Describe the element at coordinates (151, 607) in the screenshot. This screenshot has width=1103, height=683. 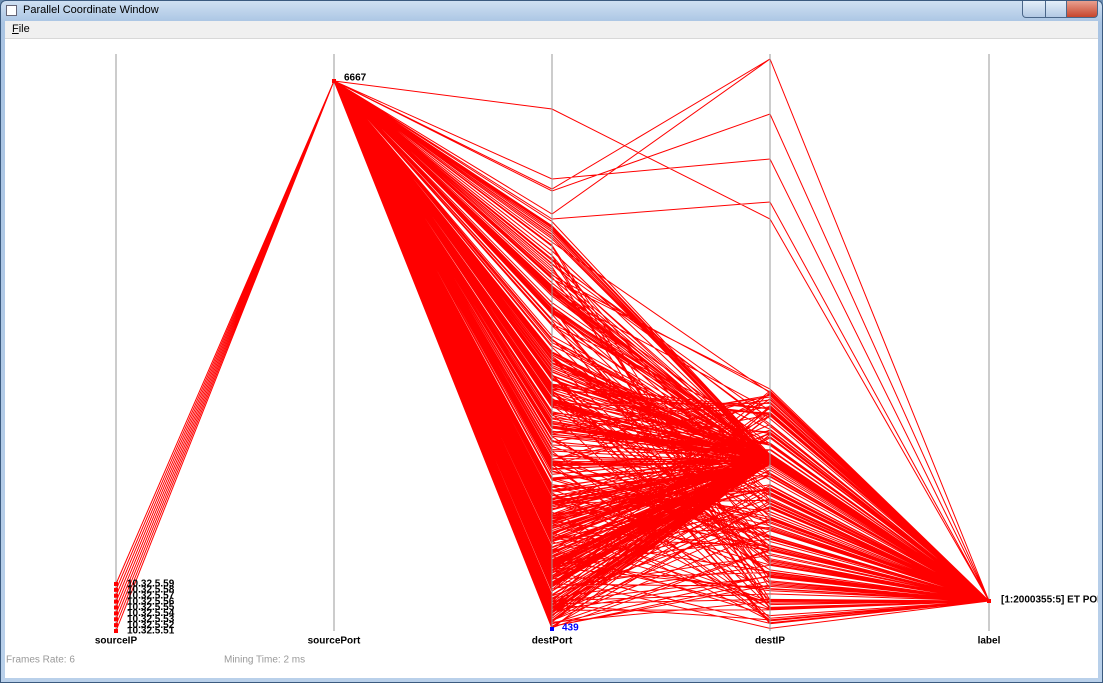
I see `source-ip-value: 10.32.5.55` at that location.